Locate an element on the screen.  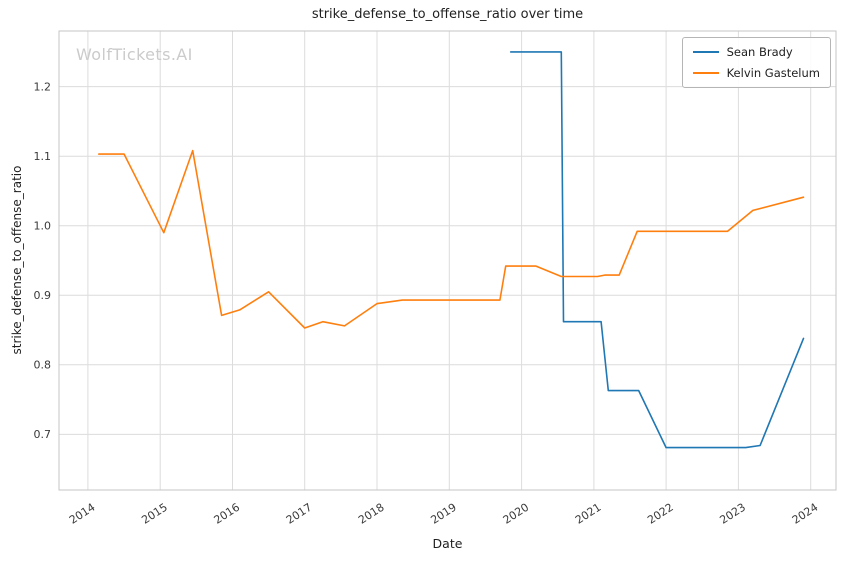
x-tick-label: 2018 is located at coordinates (371, 514).